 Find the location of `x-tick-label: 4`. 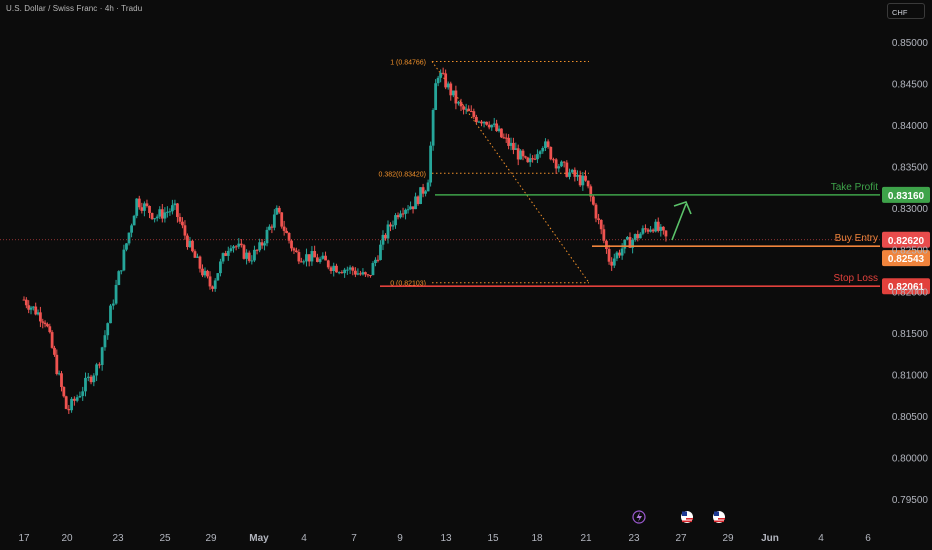

x-tick-label: 4 is located at coordinates (821, 538).